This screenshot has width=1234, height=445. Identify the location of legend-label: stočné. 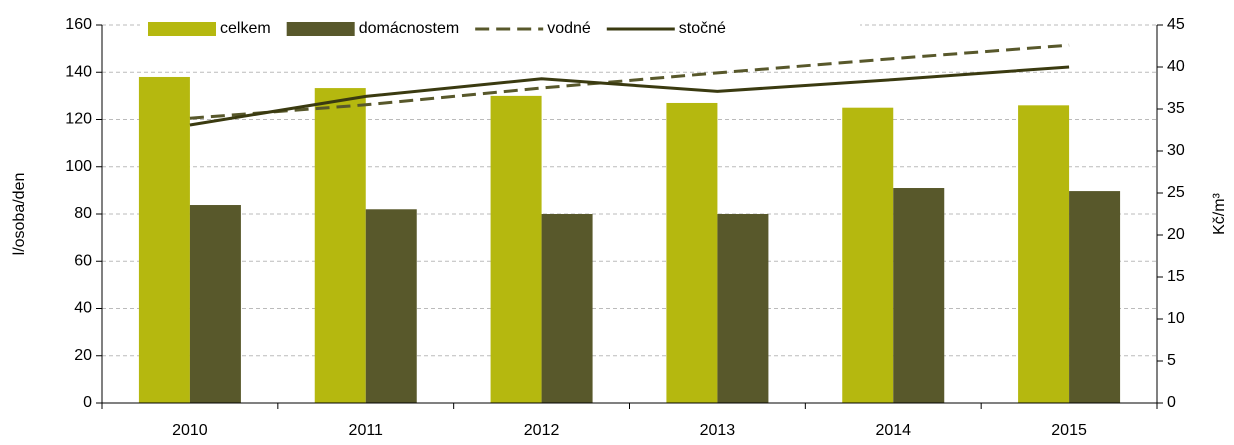
(702, 28).